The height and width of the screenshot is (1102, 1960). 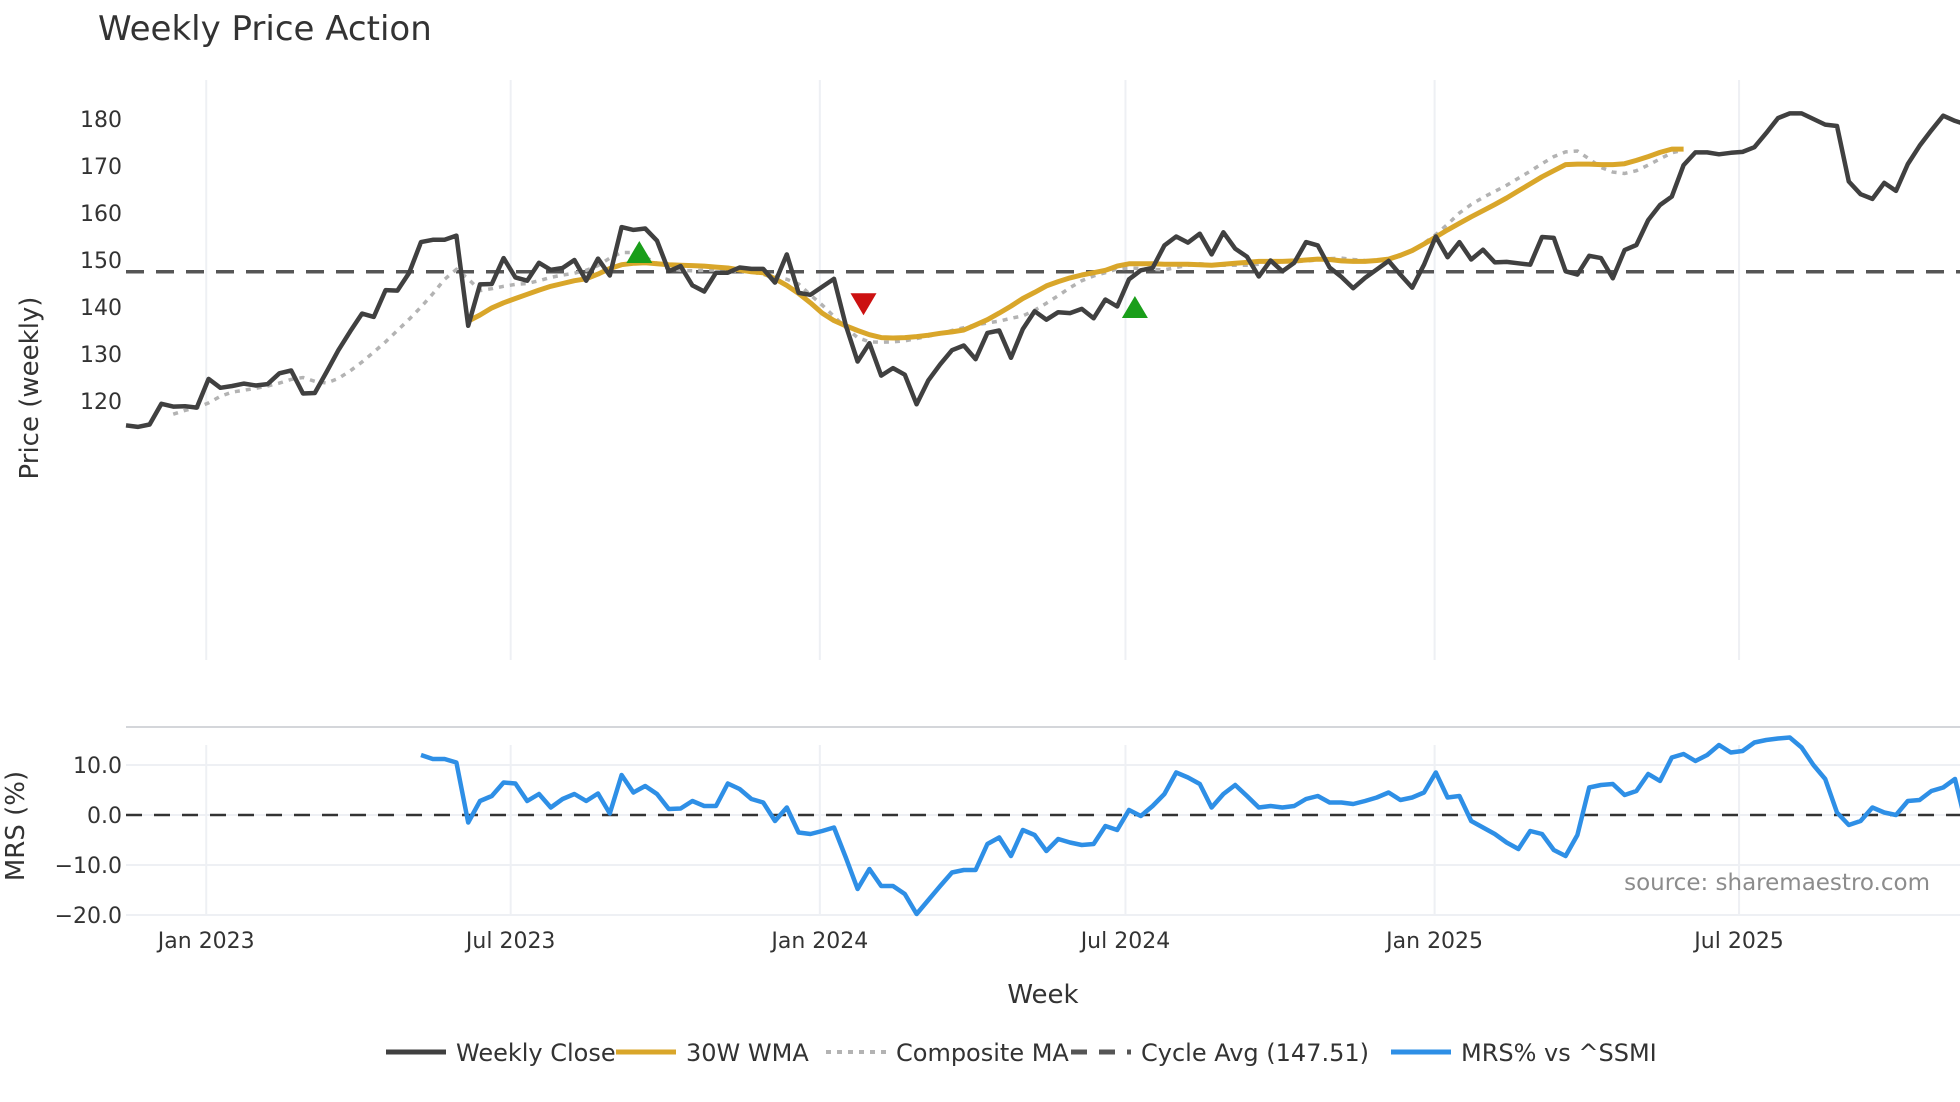 I want to click on legend-item-wma: 30W WMA, so click(x=712, y=1053).